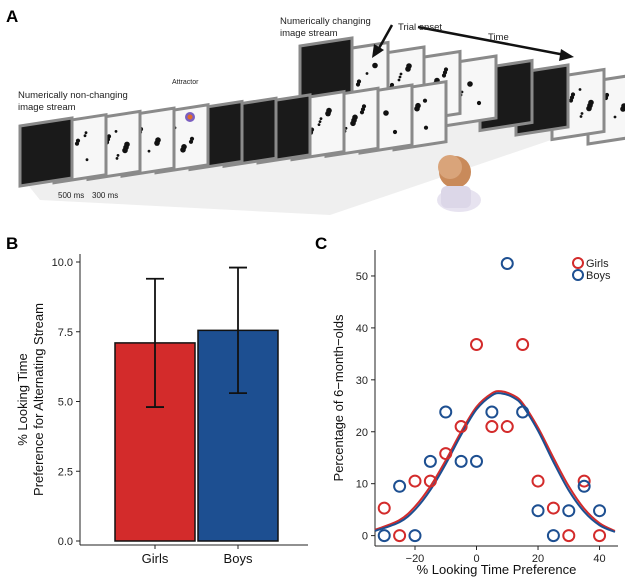  Describe the element at coordinates (538, 559) in the screenshot. I see `x-tick-label: 20` at that location.